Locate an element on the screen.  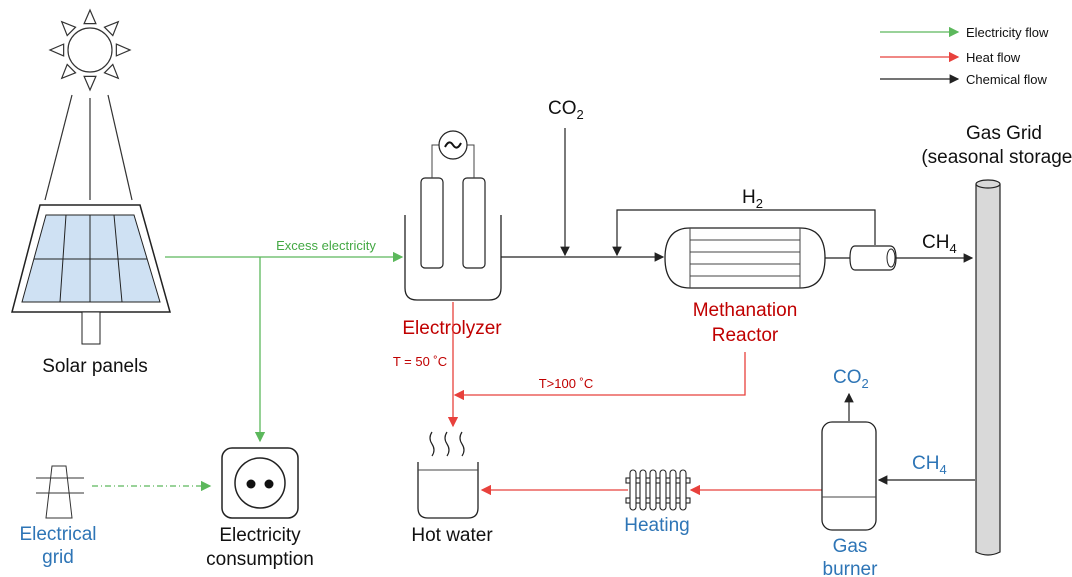
gas-grid-top is located at coordinates (988, 184).